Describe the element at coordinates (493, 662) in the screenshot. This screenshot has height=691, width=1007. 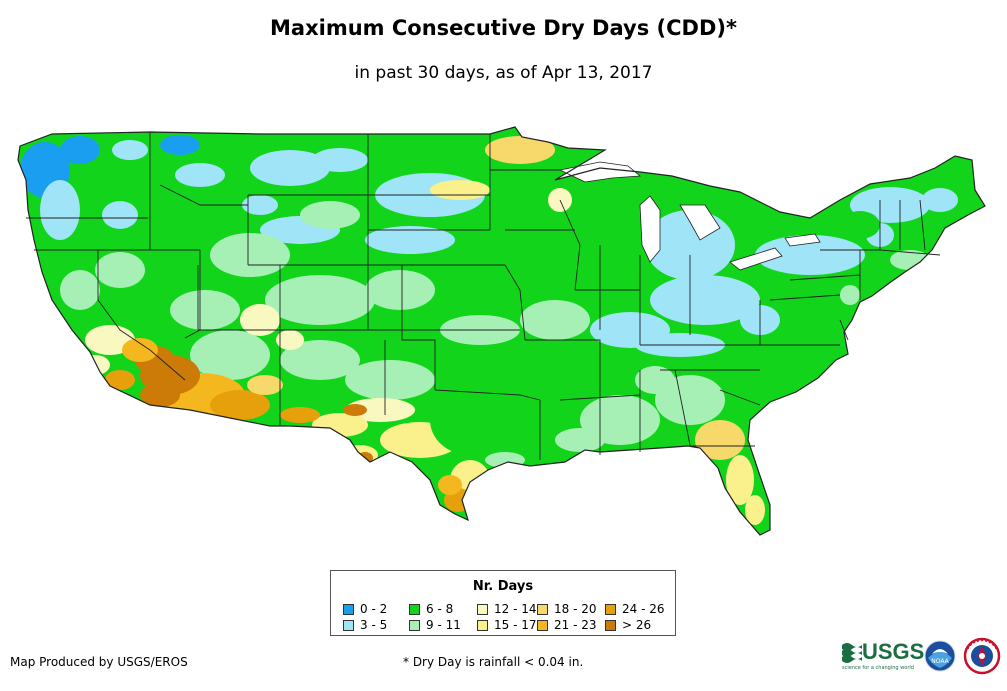
I see `footnote: * Dry Day is rainfall < 0.04 in.` at that location.